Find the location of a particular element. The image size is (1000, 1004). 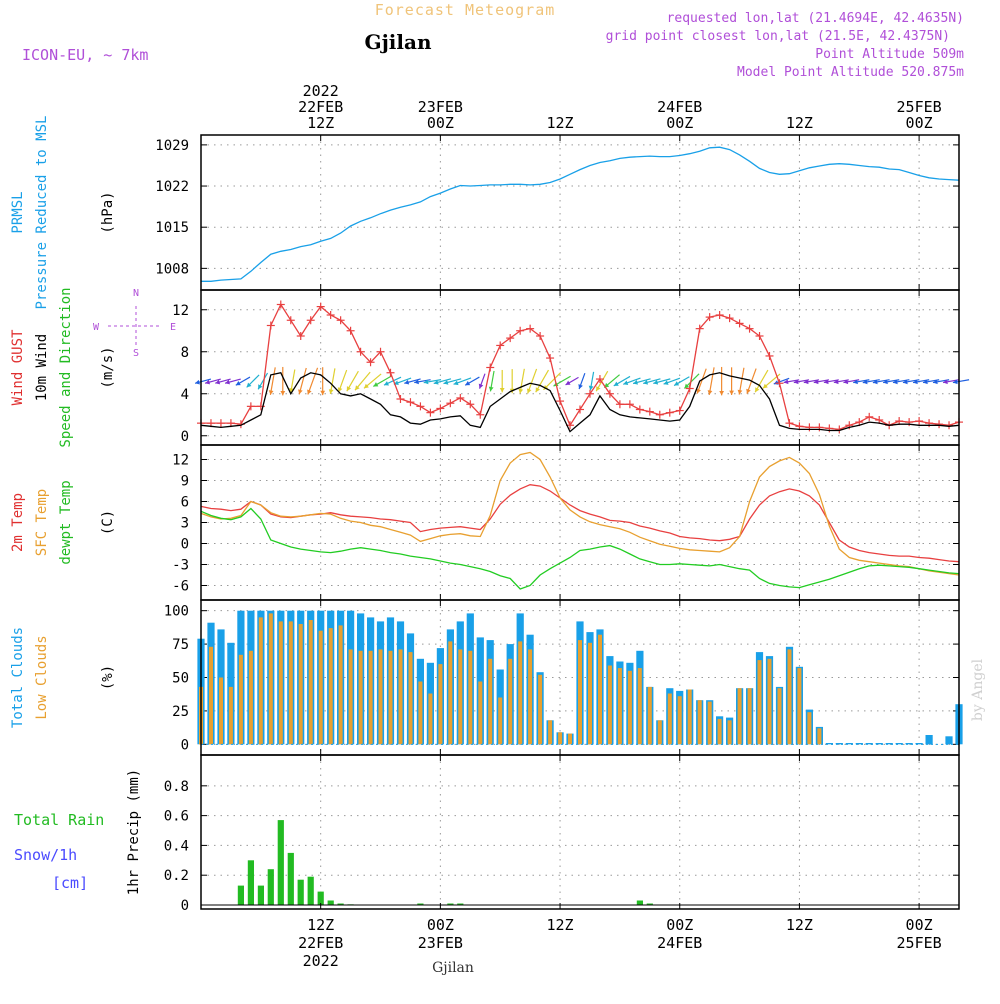

y-tick-label: -3 is located at coordinates (180, 566).